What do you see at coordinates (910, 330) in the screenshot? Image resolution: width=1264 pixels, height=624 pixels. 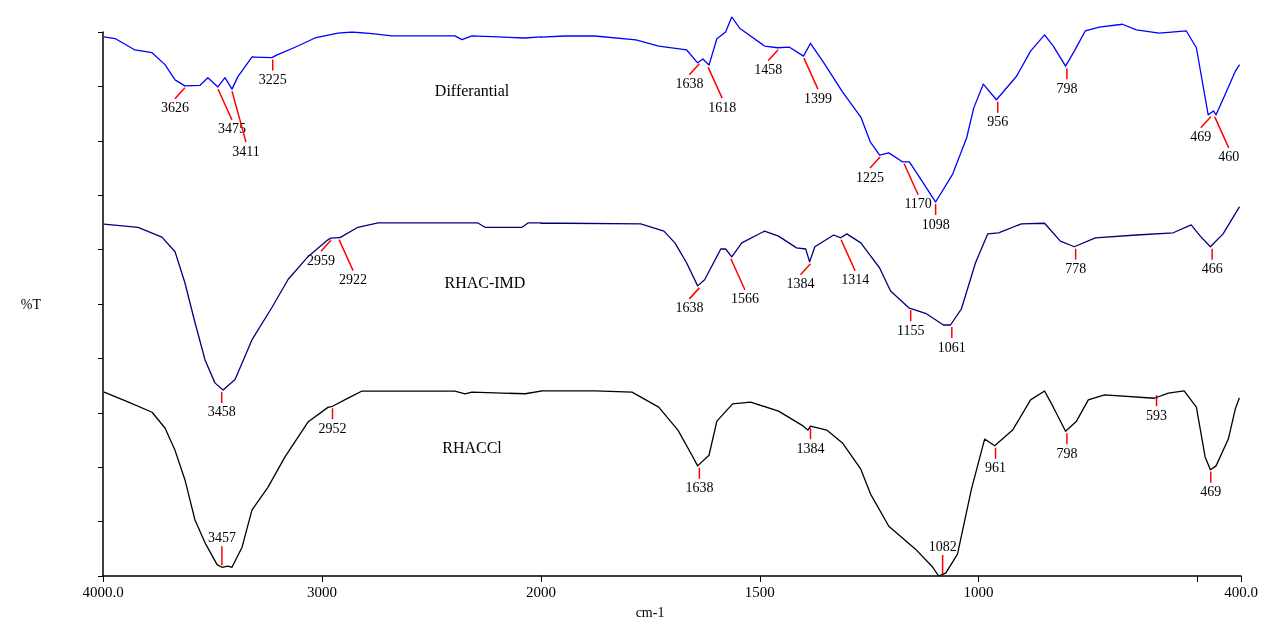 I see `annotation: 1155` at bounding box center [910, 330].